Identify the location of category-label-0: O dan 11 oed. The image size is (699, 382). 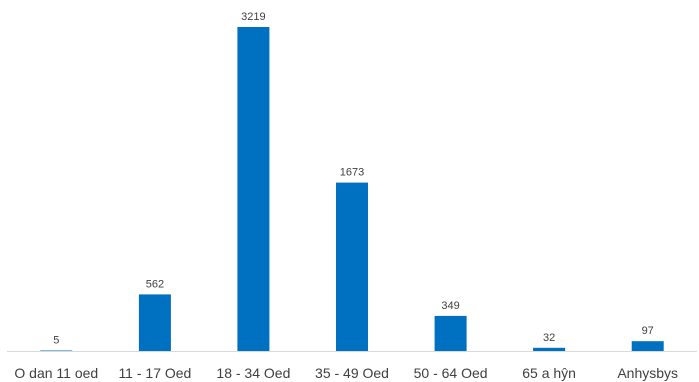
(56, 373).